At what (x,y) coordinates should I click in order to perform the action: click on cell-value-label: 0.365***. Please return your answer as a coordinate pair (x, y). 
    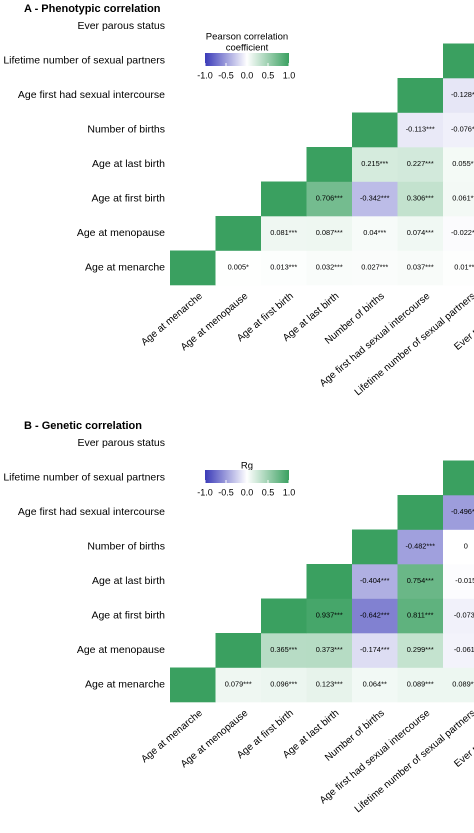
    Looking at the image, I should click on (283, 649).